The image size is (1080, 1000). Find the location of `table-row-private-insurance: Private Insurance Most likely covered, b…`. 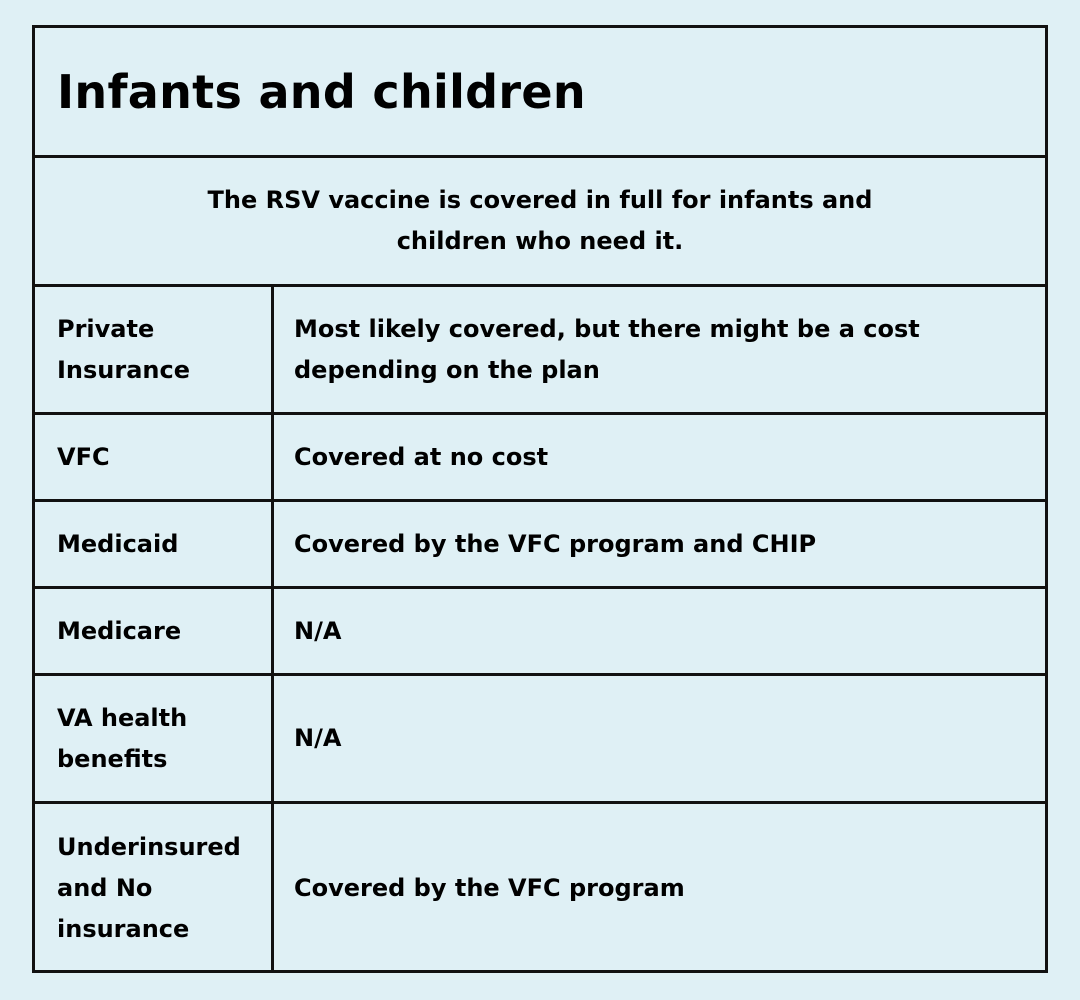

table-row-private-insurance: Private Insurance Most likely covered, b… is located at coordinates (540, 351).